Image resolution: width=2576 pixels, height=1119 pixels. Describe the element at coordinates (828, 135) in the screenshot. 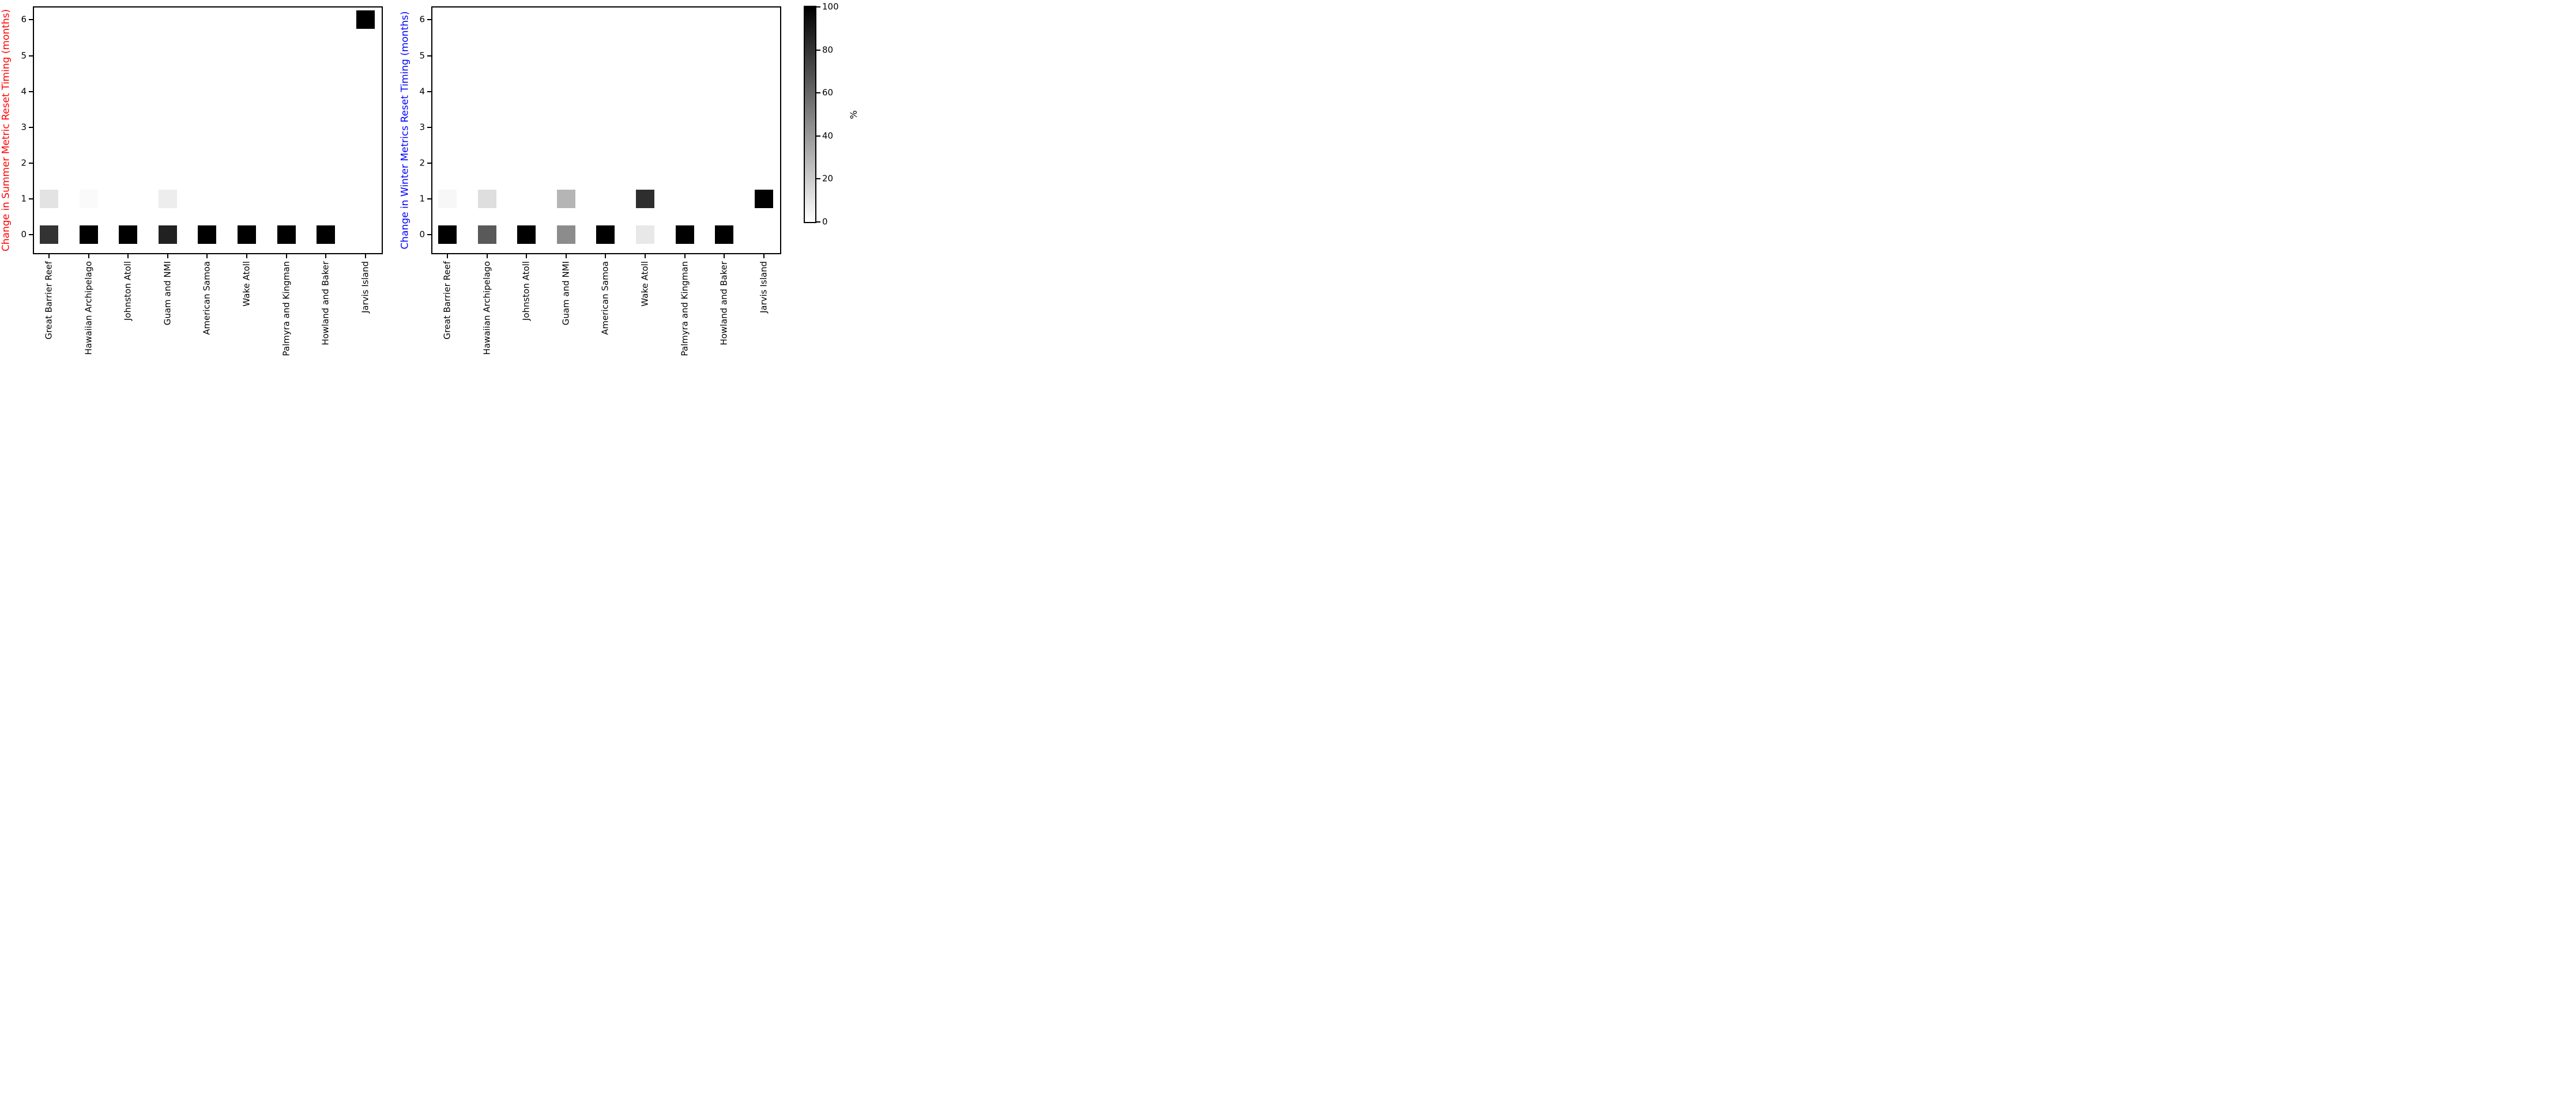

I see `colorbar-tick-label: 40` at that location.